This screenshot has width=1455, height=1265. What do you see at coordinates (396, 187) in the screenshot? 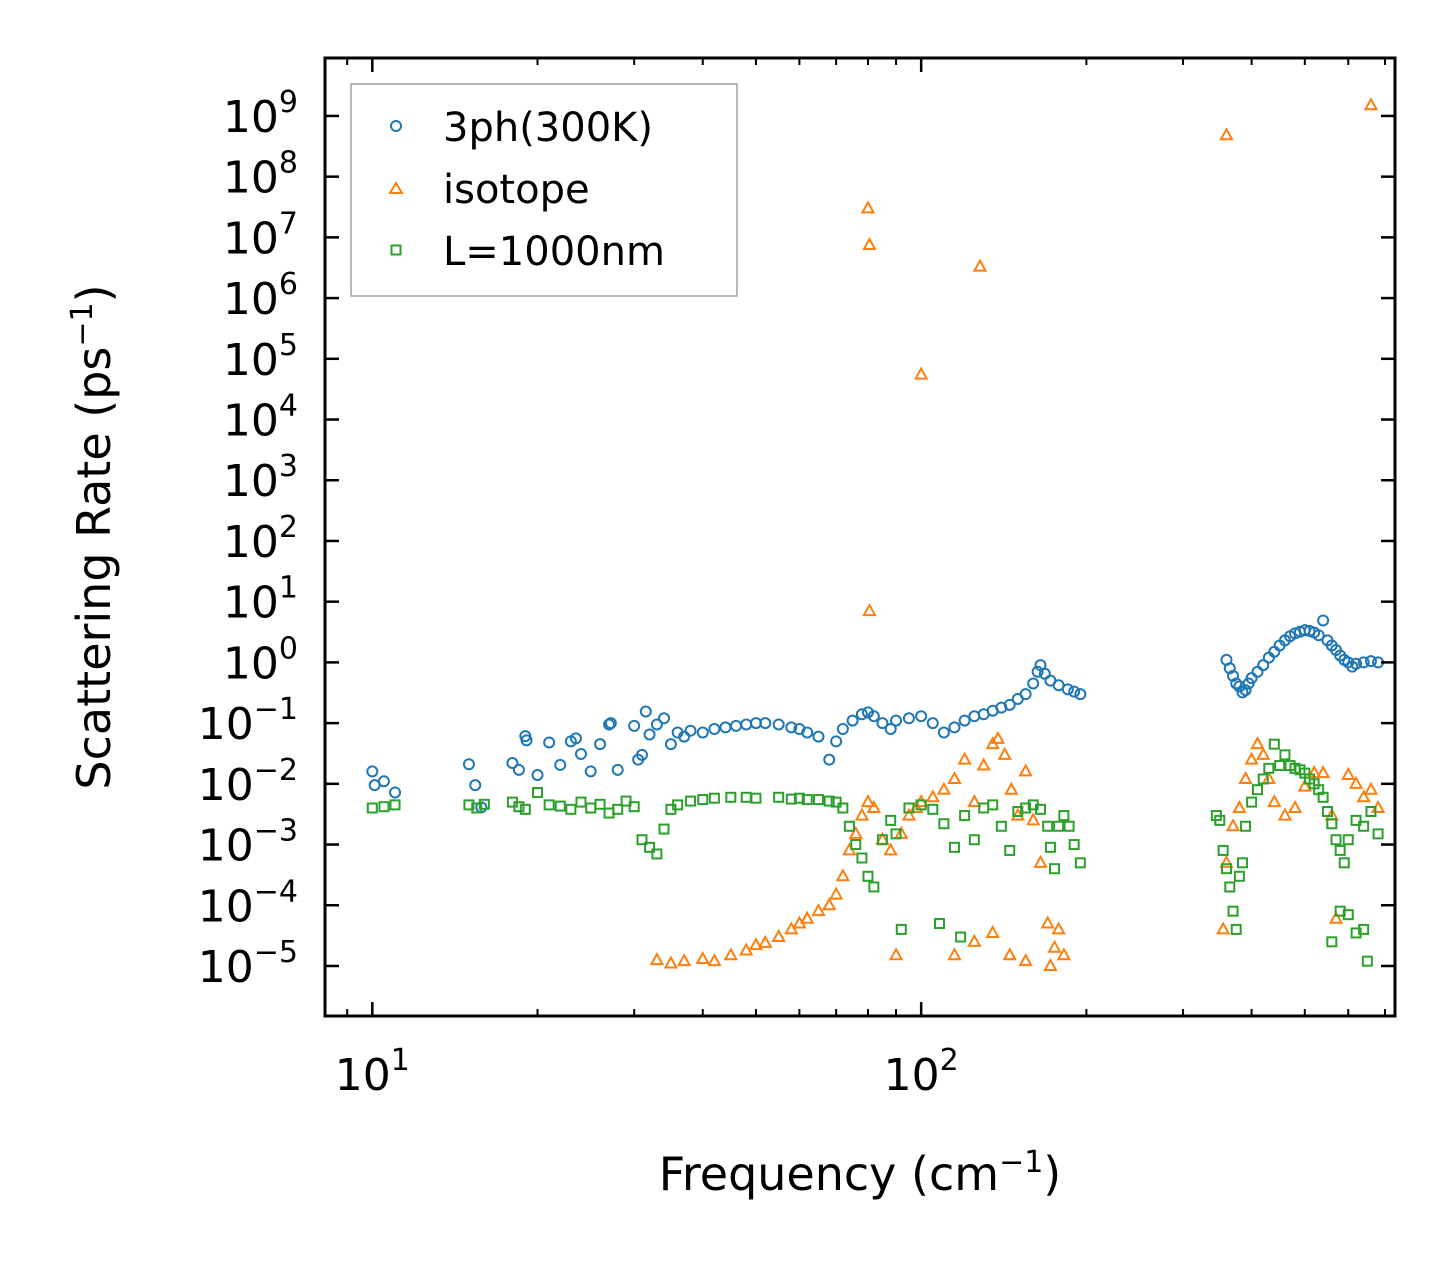
I see `legend-marker-isotope` at bounding box center [396, 187].